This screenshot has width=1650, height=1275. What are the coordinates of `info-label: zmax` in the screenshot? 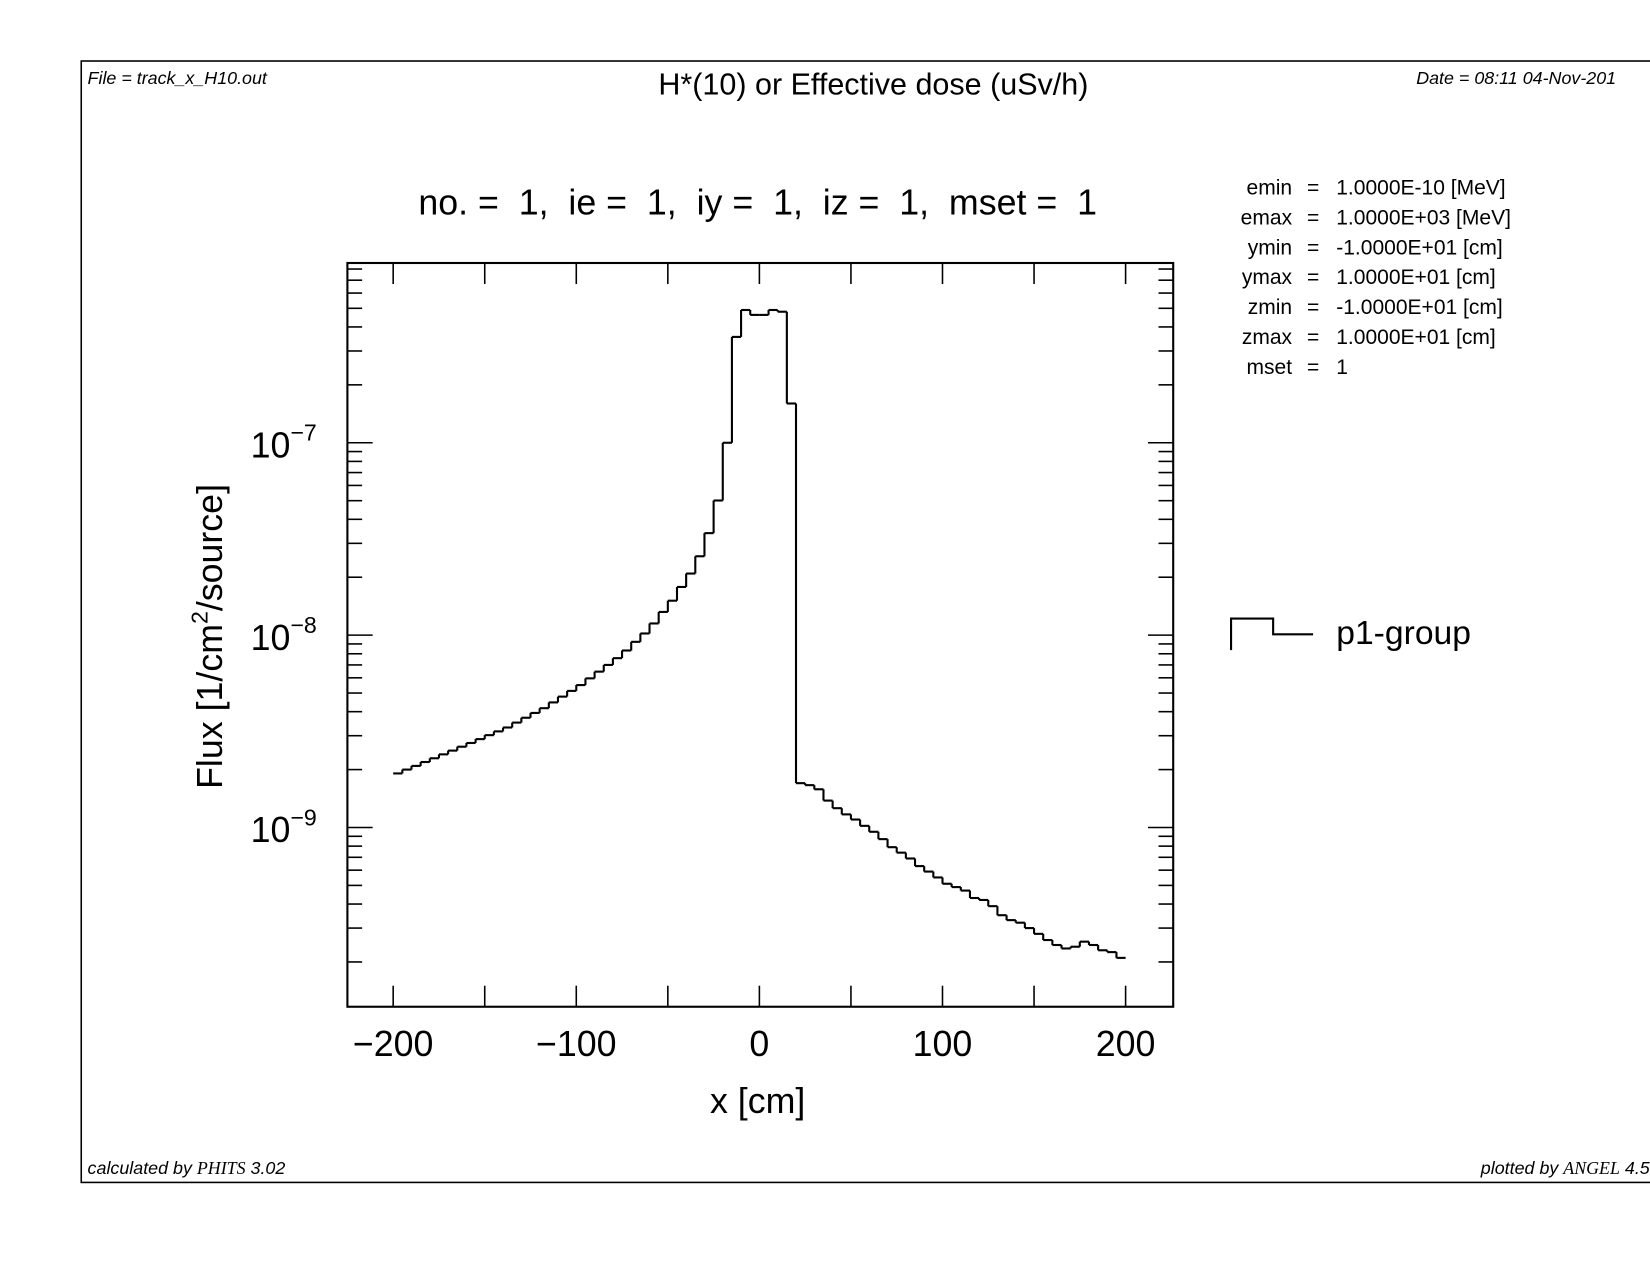 It's located at (1267, 337).